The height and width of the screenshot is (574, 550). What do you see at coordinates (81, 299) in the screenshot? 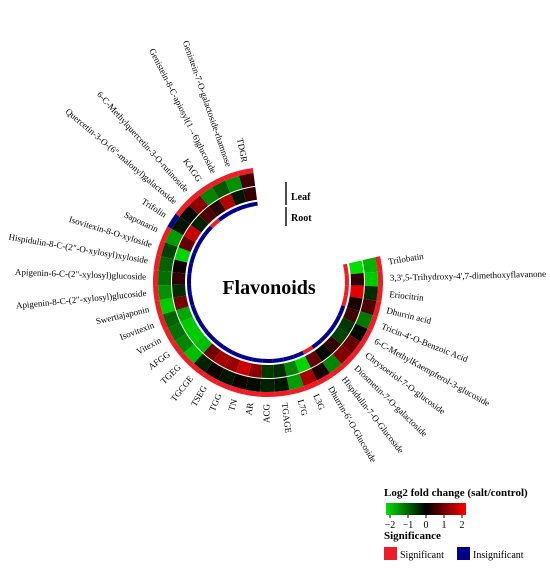
I see `column-label: Apigenin-8-C-(2"-xylosyl)glucoside` at bounding box center [81, 299].